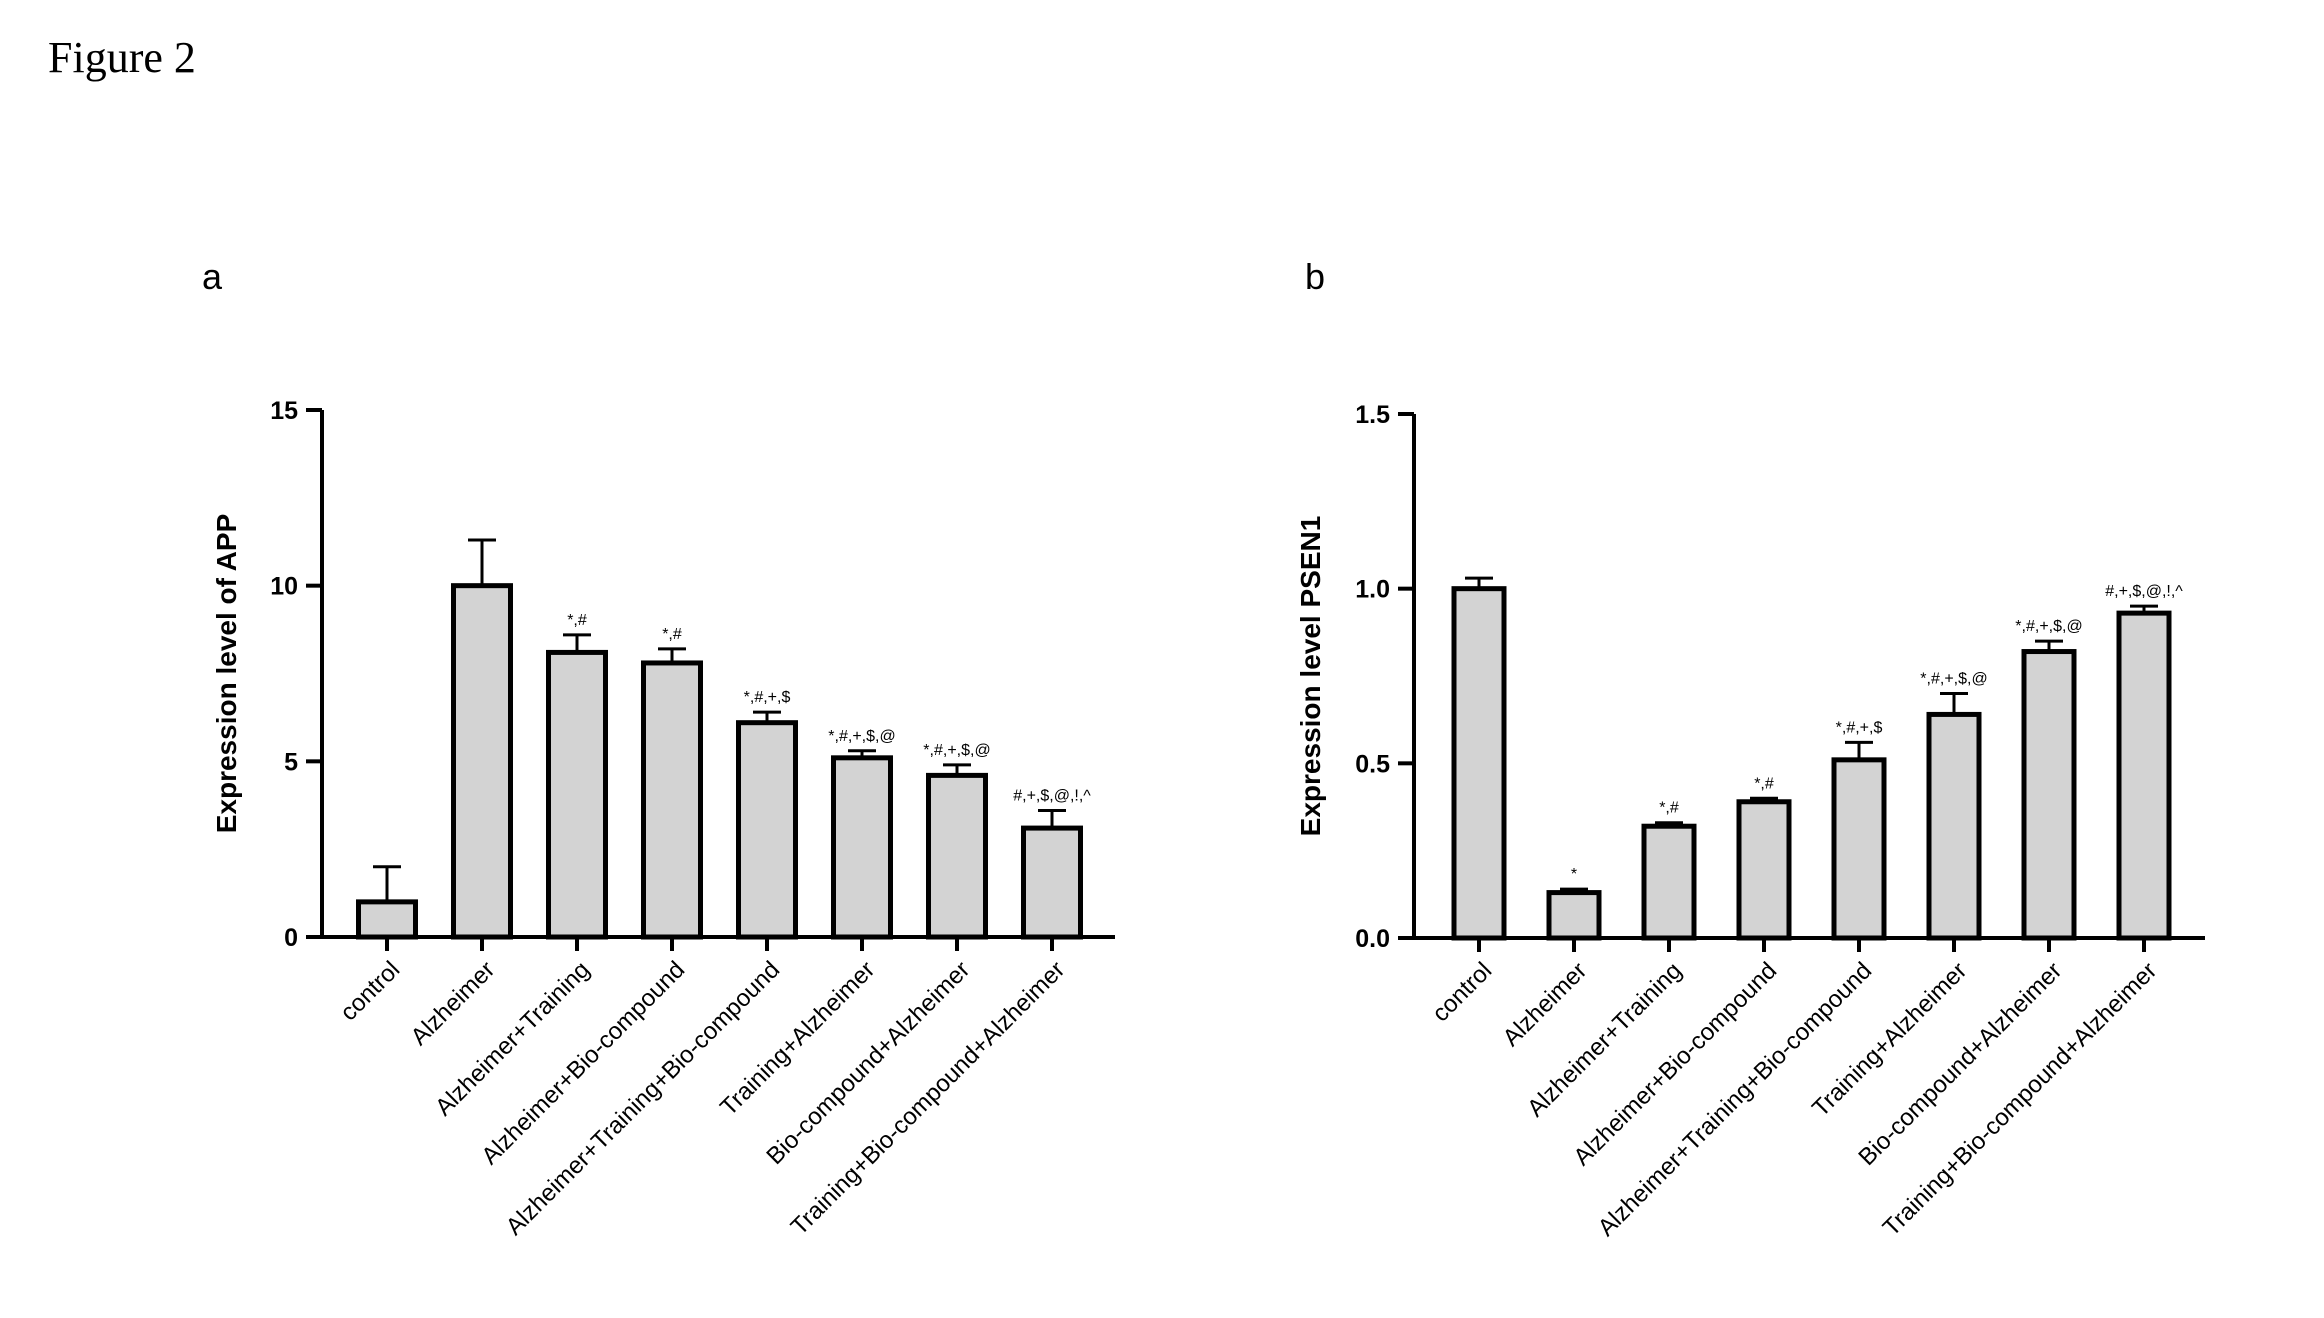  Describe the element at coordinates (1574, 874) in the screenshot. I see `significance-annotation: *` at that location.